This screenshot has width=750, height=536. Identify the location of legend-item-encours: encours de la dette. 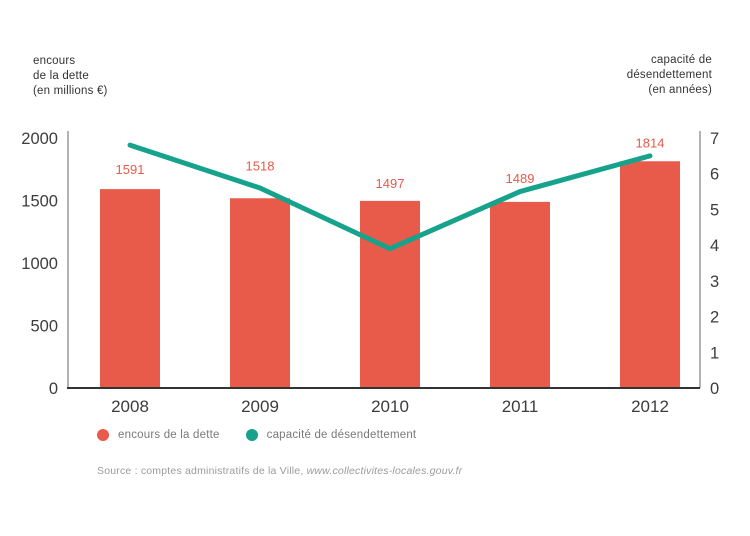
(158, 435).